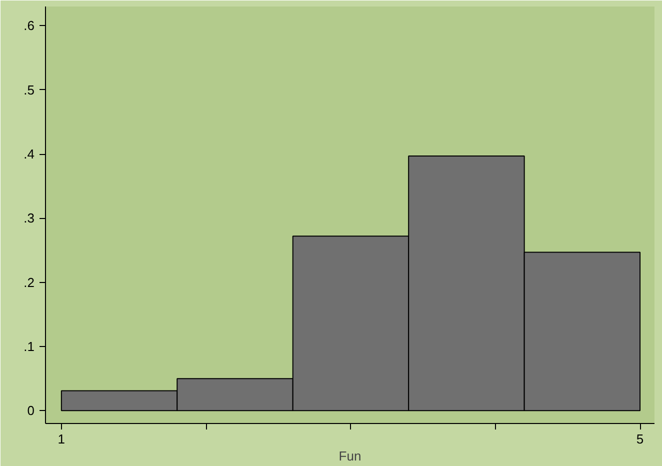 Image resolution: width=662 pixels, height=466 pixels. Describe the element at coordinates (62, 439) in the screenshot. I see `x-tick-label: 1` at that location.